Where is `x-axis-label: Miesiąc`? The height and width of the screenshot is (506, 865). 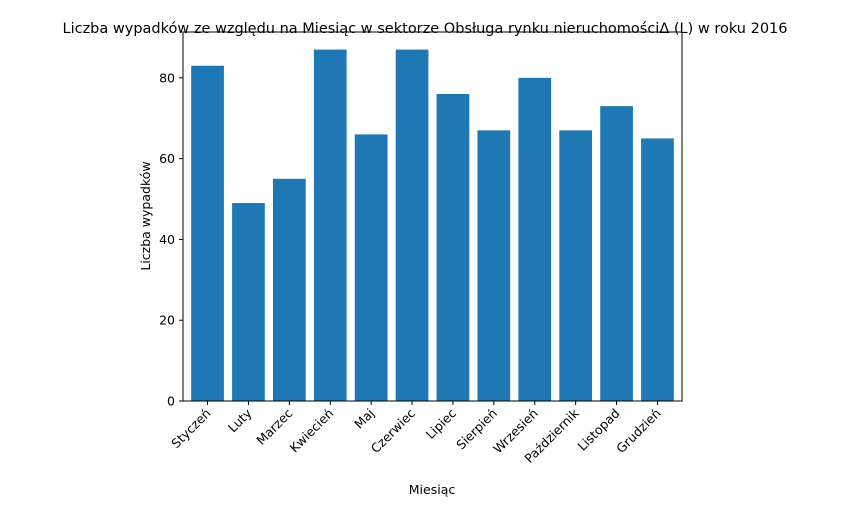 x-axis-label: Miesiąc is located at coordinates (432, 489).